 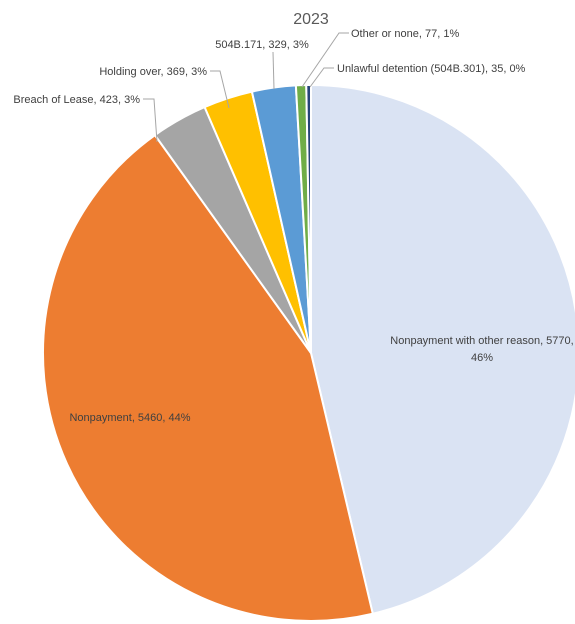 What do you see at coordinates (76, 100) in the screenshot?
I see `data-label-breach-of-lease: Breach of Lease, 423, 3%` at bounding box center [76, 100].